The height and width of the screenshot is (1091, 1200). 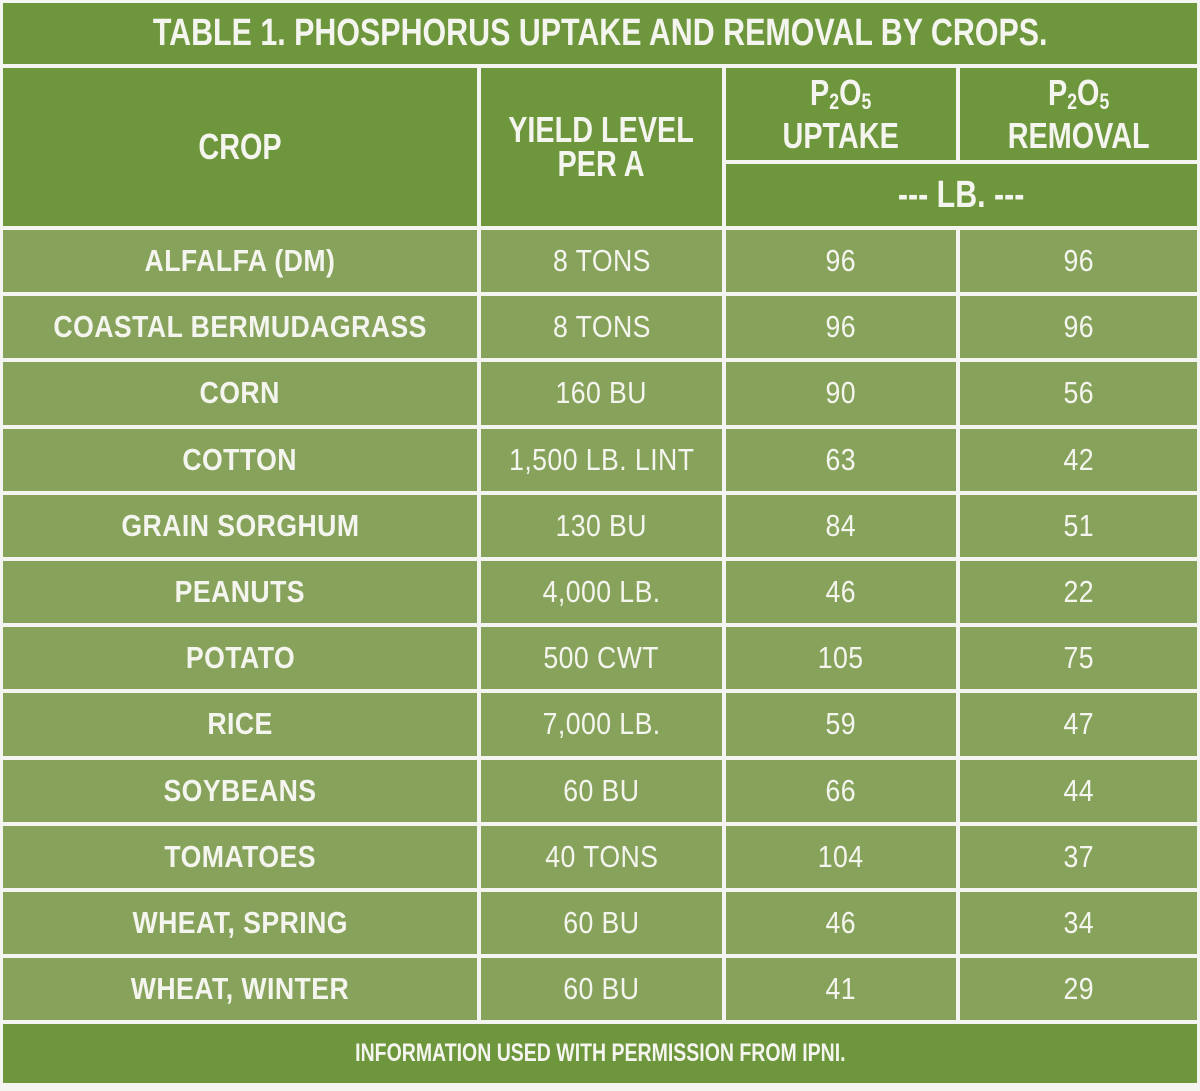 What do you see at coordinates (841, 856) in the screenshot?
I see `uptake-value: 104` at bounding box center [841, 856].